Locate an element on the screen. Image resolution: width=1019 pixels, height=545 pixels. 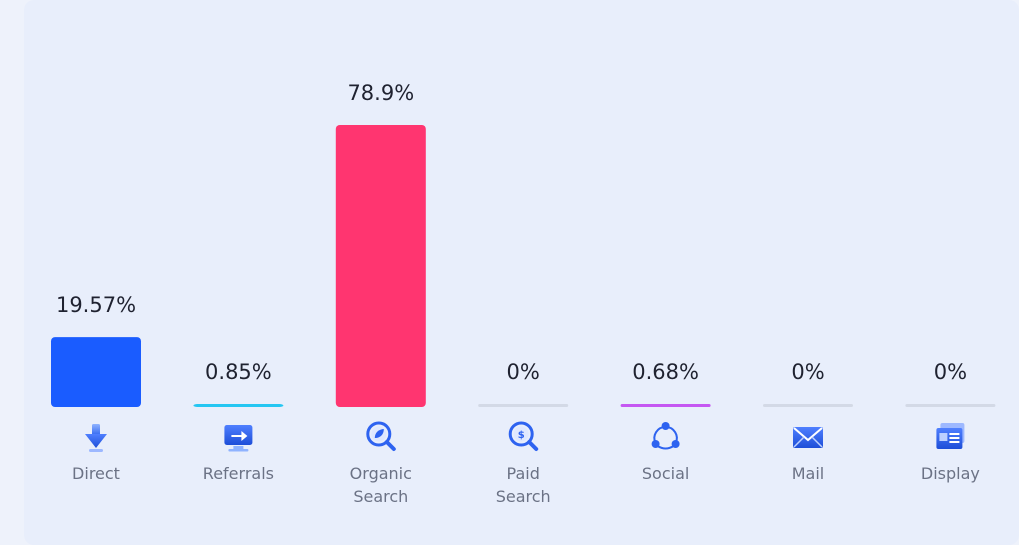
bar-organic-search is located at coordinates (380, 266).